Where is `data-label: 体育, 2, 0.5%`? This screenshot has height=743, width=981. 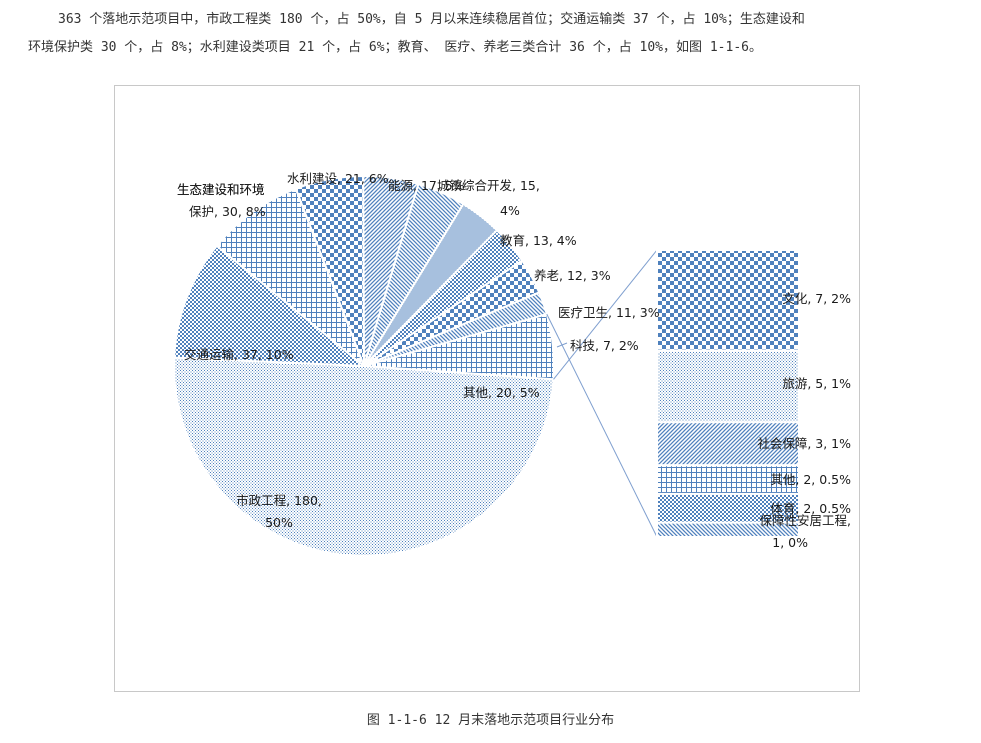 data-label: 体育, 2, 0.5% is located at coordinates (810, 508).